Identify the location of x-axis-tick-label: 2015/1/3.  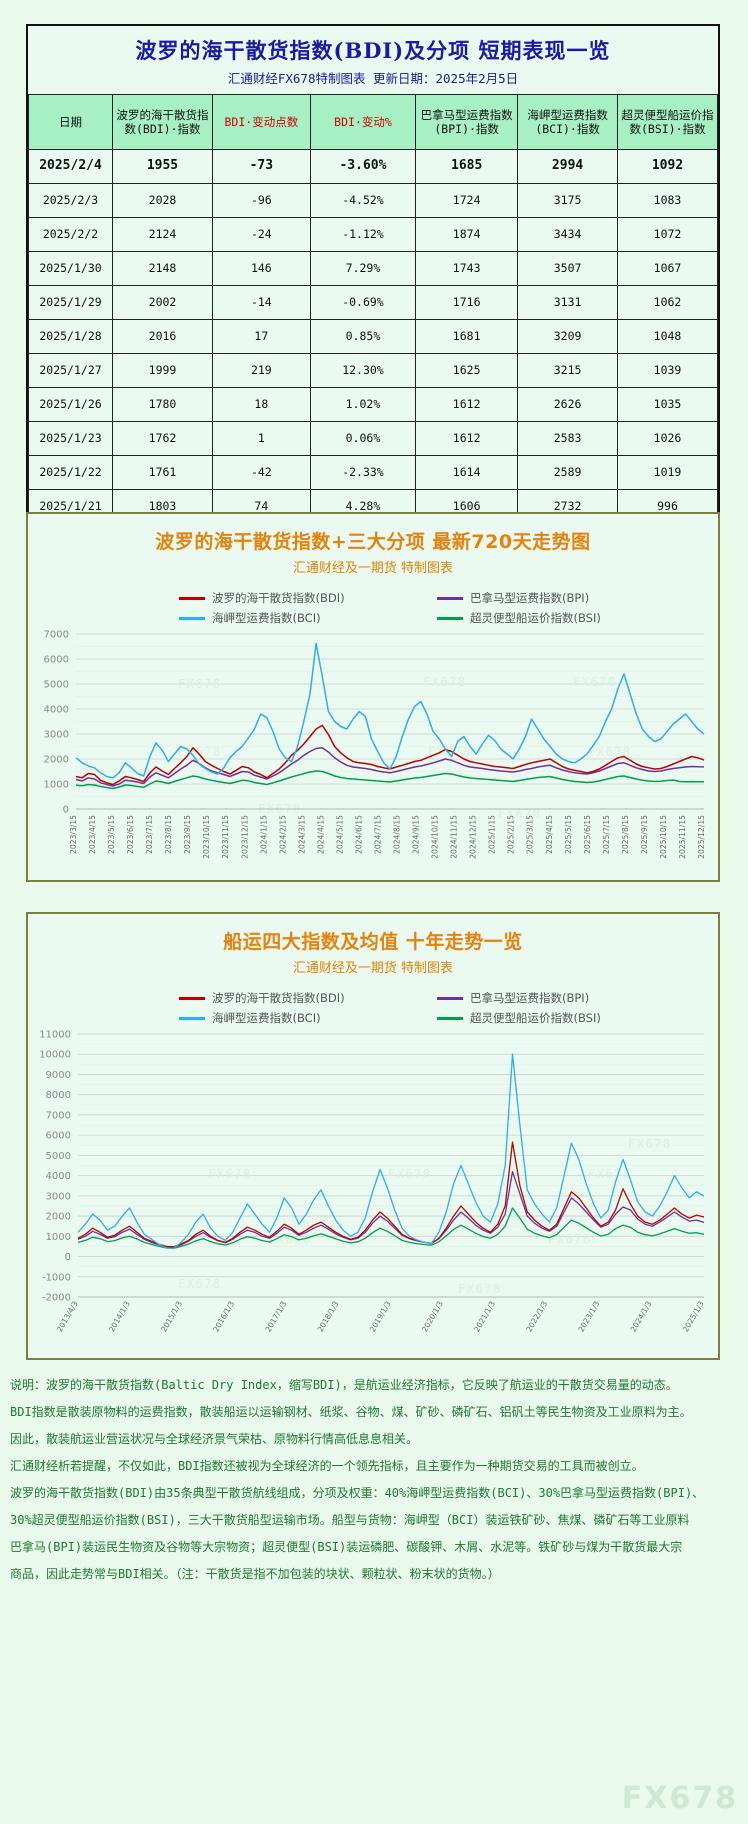
(171, 1316).